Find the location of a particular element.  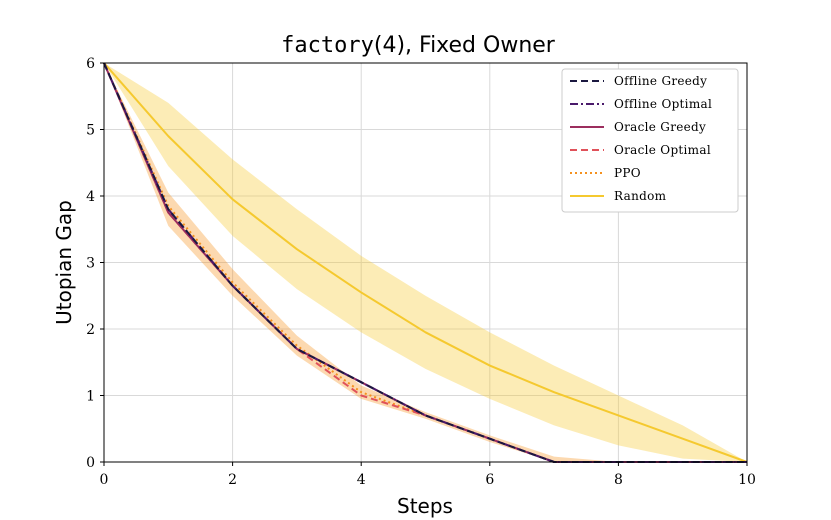

legend-box is located at coordinates (650, 140).